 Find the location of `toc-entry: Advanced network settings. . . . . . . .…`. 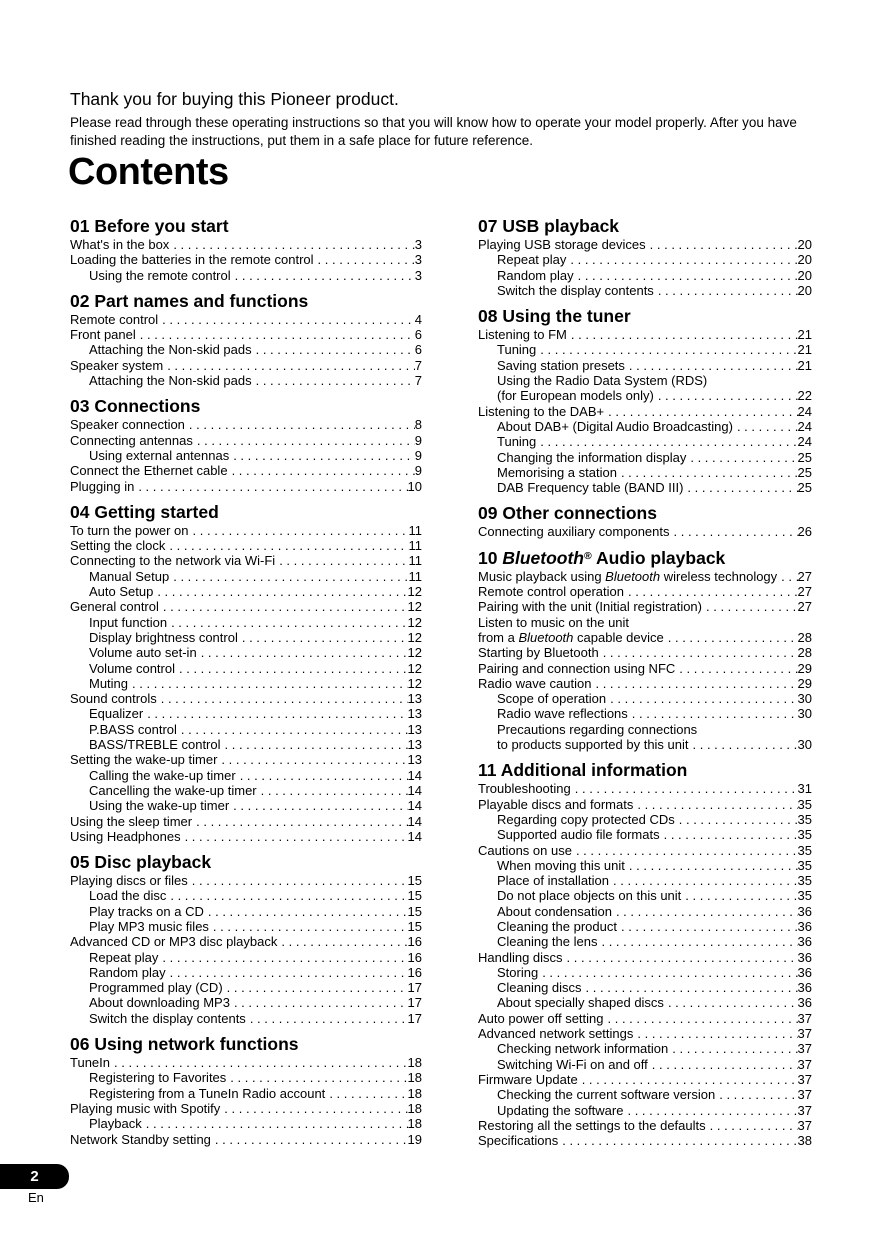

toc-entry: Advanced network settings. . . . . . . .… is located at coordinates (645, 1033).